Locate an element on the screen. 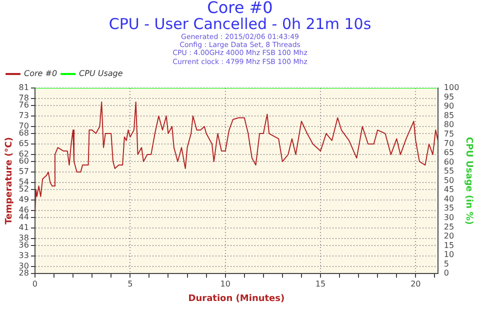 This screenshot has height=320, width=480. y-tick-label: 41 is located at coordinates (23, 227).